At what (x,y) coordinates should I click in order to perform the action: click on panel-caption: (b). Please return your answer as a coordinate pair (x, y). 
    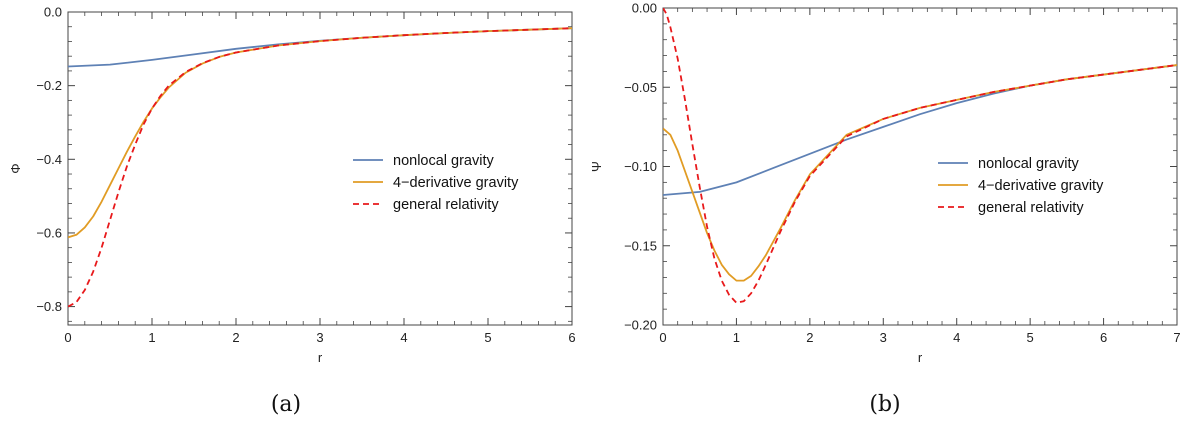
    Looking at the image, I should click on (884, 404).